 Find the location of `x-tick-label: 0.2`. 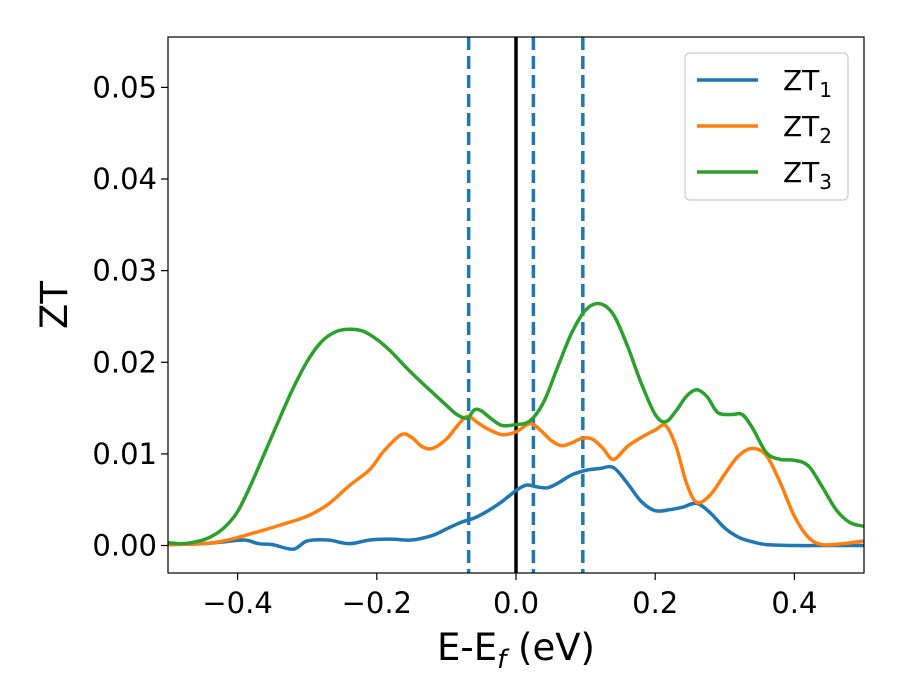

x-tick-label: 0.2 is located at coordinates (655, 603).